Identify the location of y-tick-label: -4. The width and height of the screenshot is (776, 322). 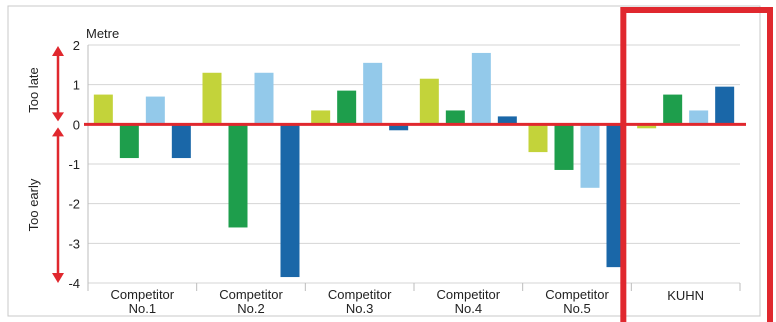
(74, 283).